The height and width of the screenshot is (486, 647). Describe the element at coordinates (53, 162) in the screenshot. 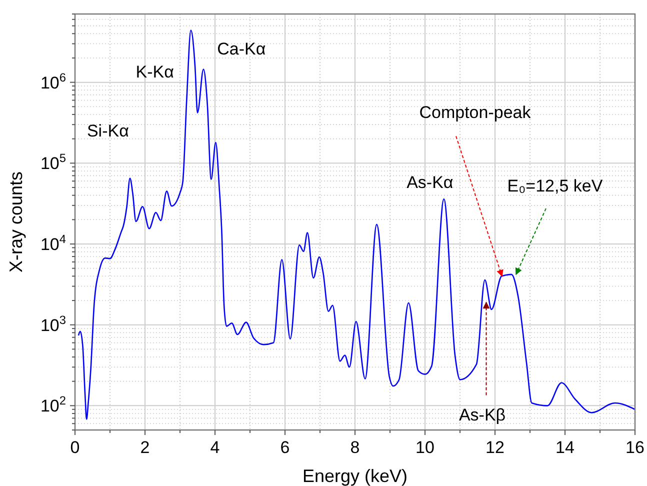

I see `y-tick-label: 10$^{5}$` at that location.